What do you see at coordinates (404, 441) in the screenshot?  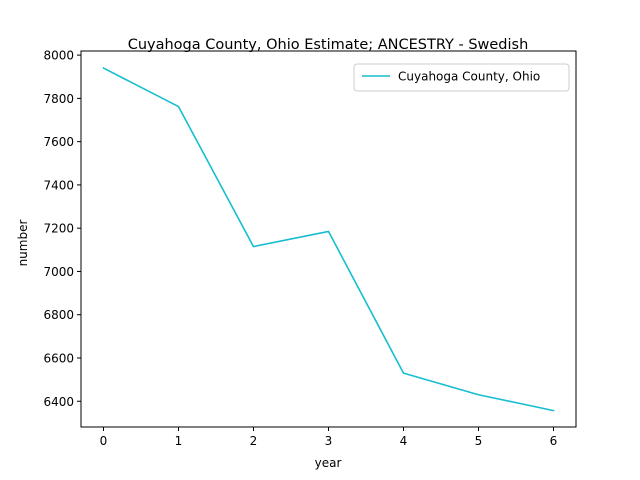 I see `x-tick-label: 4` at bounding box center [404, 441].